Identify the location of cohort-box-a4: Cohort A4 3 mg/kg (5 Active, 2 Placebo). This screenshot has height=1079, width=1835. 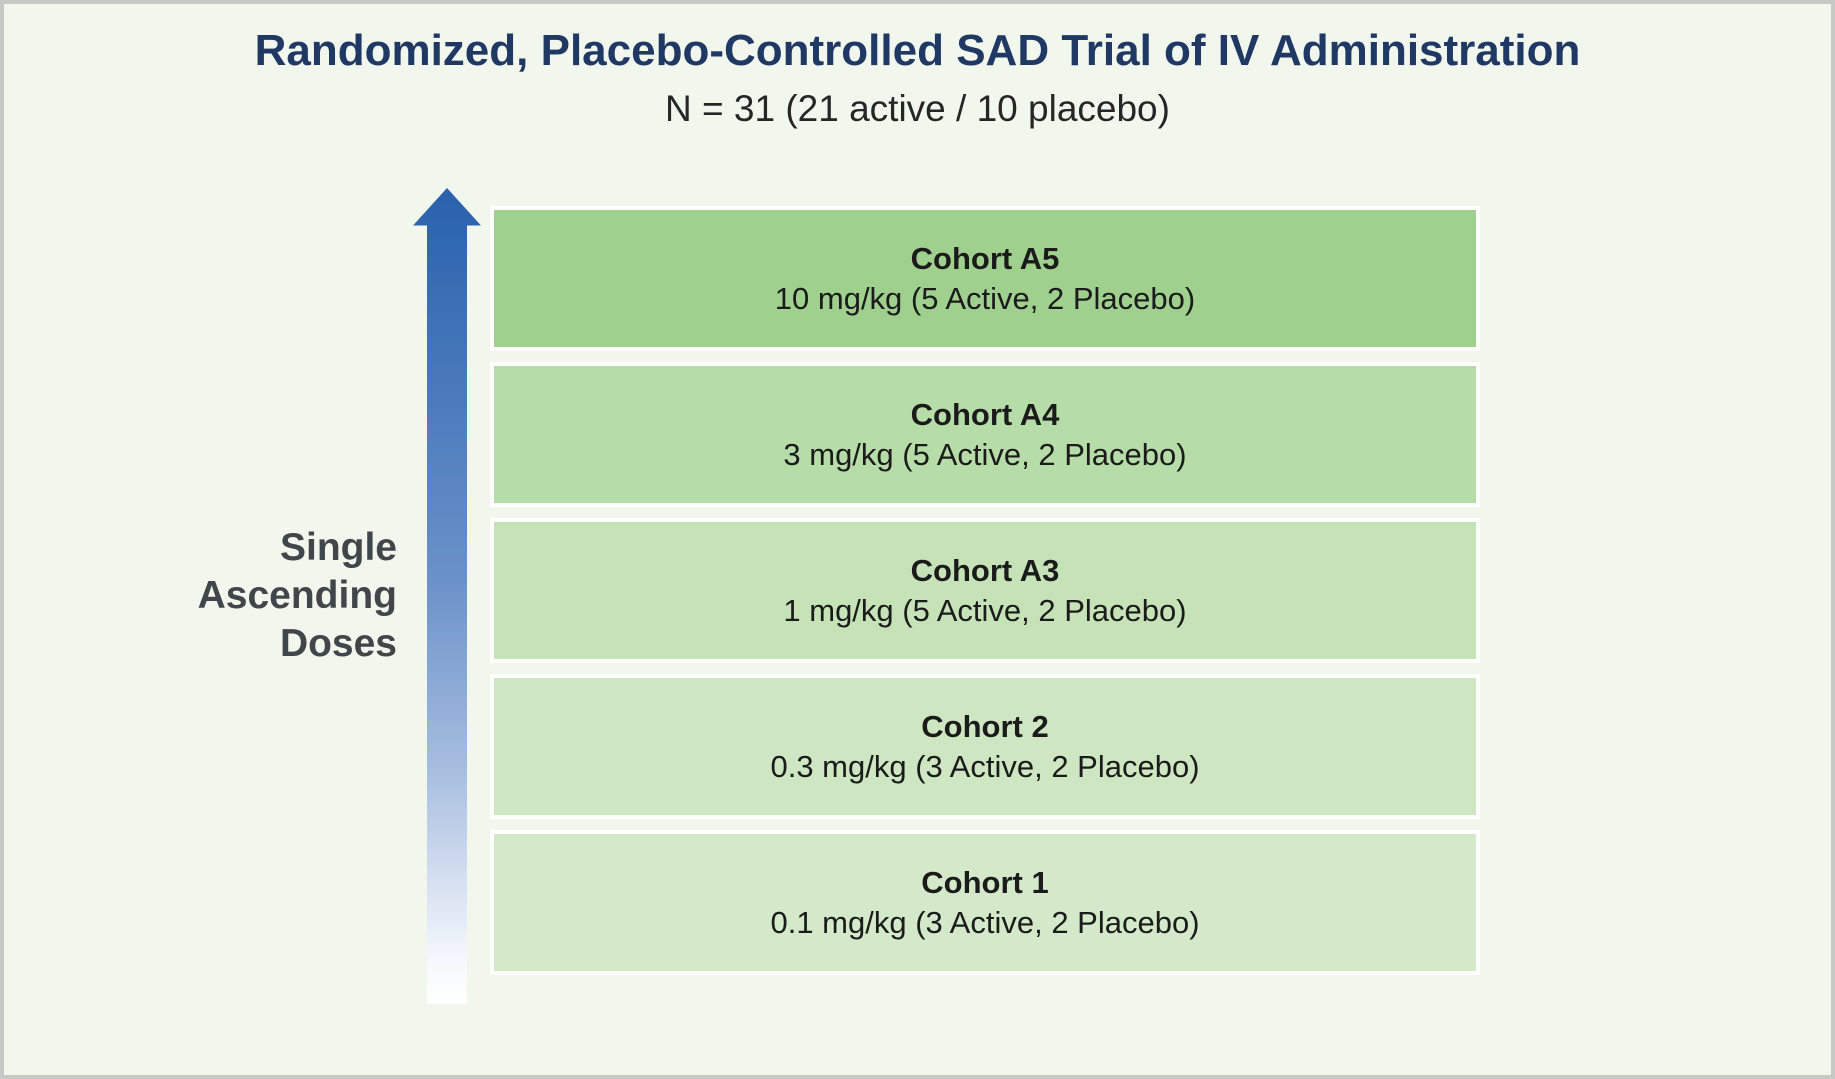
(985, 434).